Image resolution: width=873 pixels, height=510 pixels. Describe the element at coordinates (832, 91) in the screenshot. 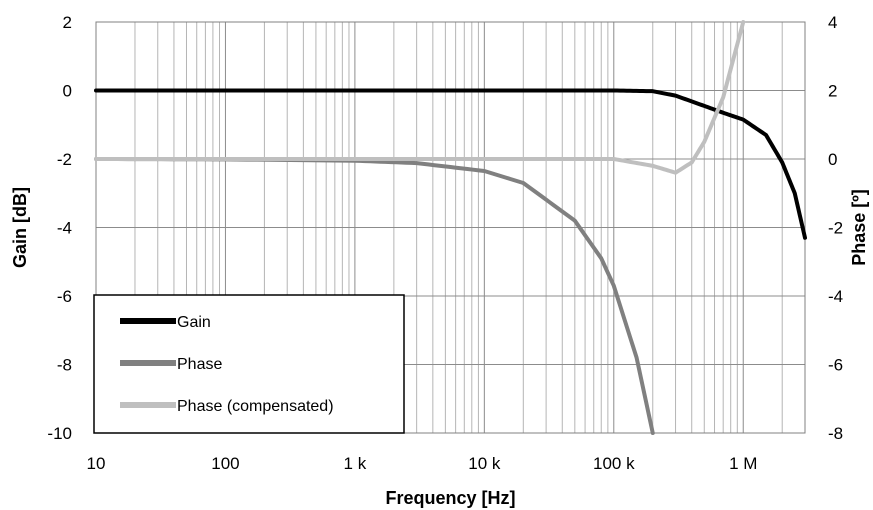

I see `y2-tick-label: 2` at that location.